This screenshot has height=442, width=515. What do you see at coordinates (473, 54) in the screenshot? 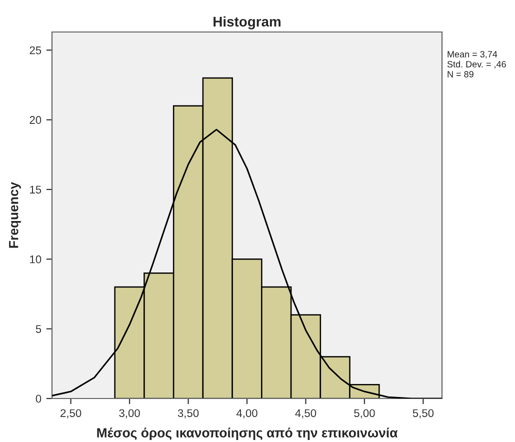
I see `text: Mean = 3,74` at bounding box center [473, 54].